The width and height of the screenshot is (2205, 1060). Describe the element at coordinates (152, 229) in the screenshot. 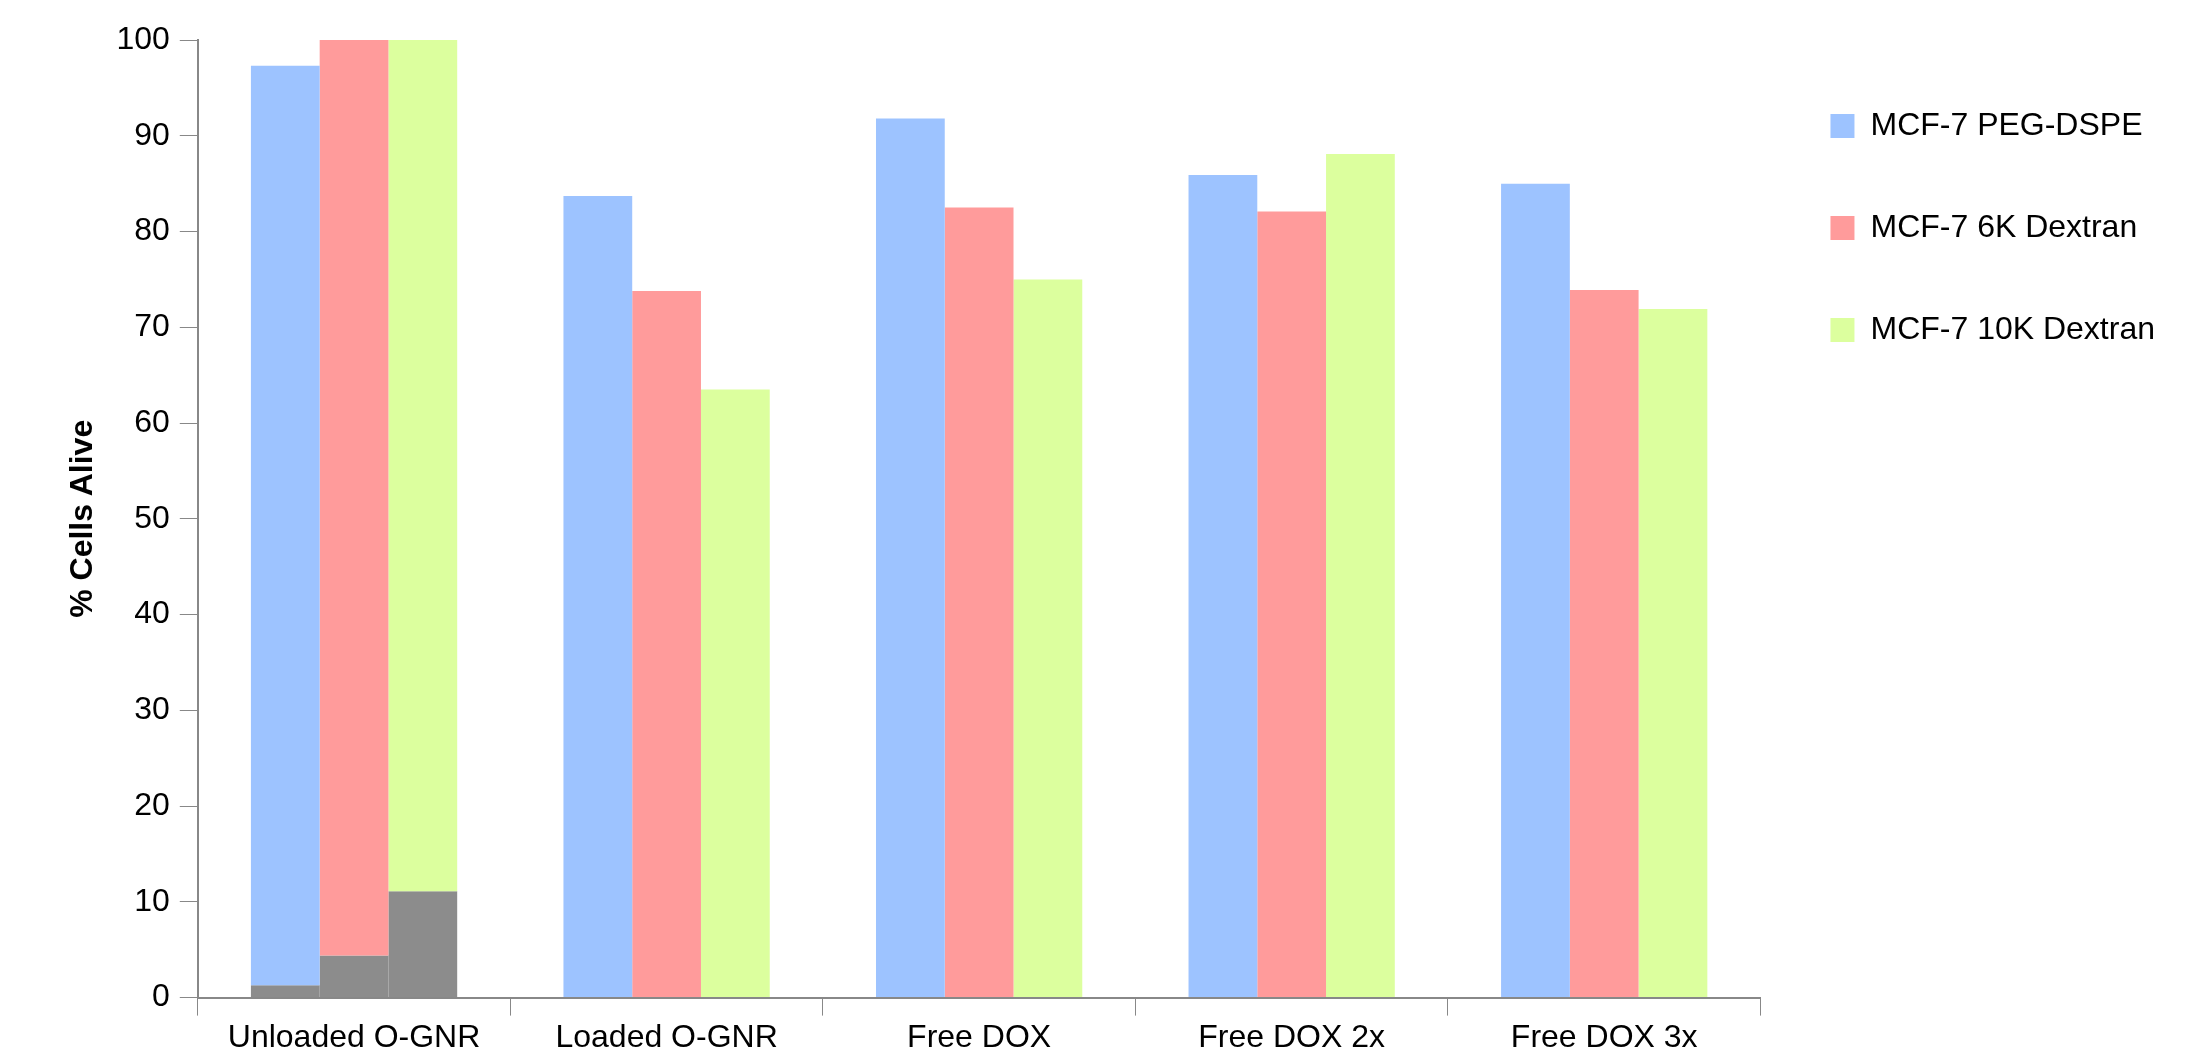

I see `y-tick-label: 80` at that location.